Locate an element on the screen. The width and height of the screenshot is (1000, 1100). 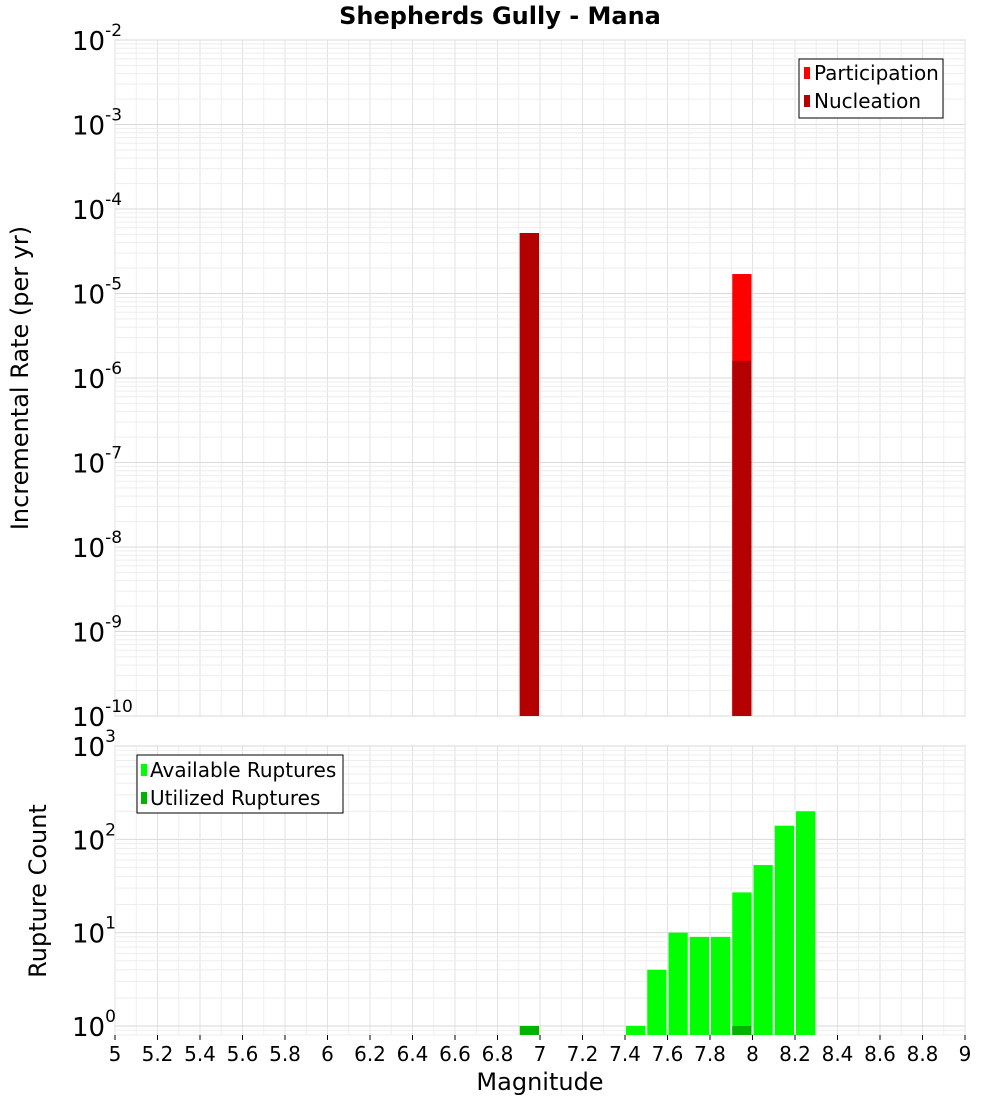
rate-legend-box is located at coordinates (871, 88).